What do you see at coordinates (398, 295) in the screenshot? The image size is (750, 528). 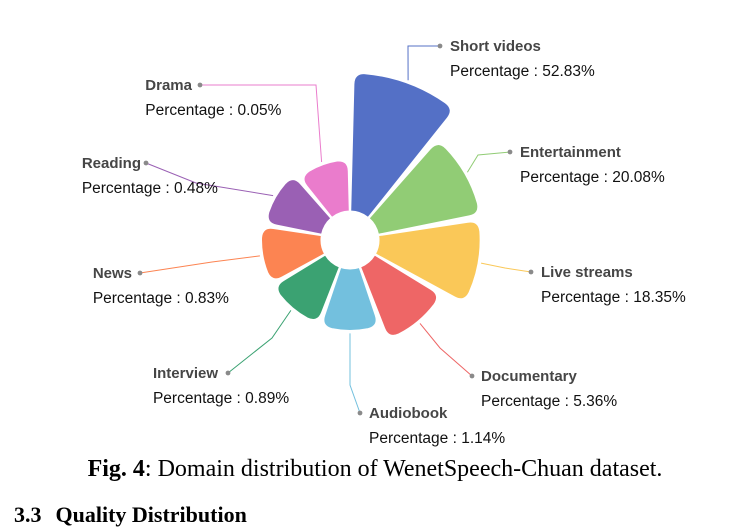 I see `slice-documentary` at bounding box center [398, 295].